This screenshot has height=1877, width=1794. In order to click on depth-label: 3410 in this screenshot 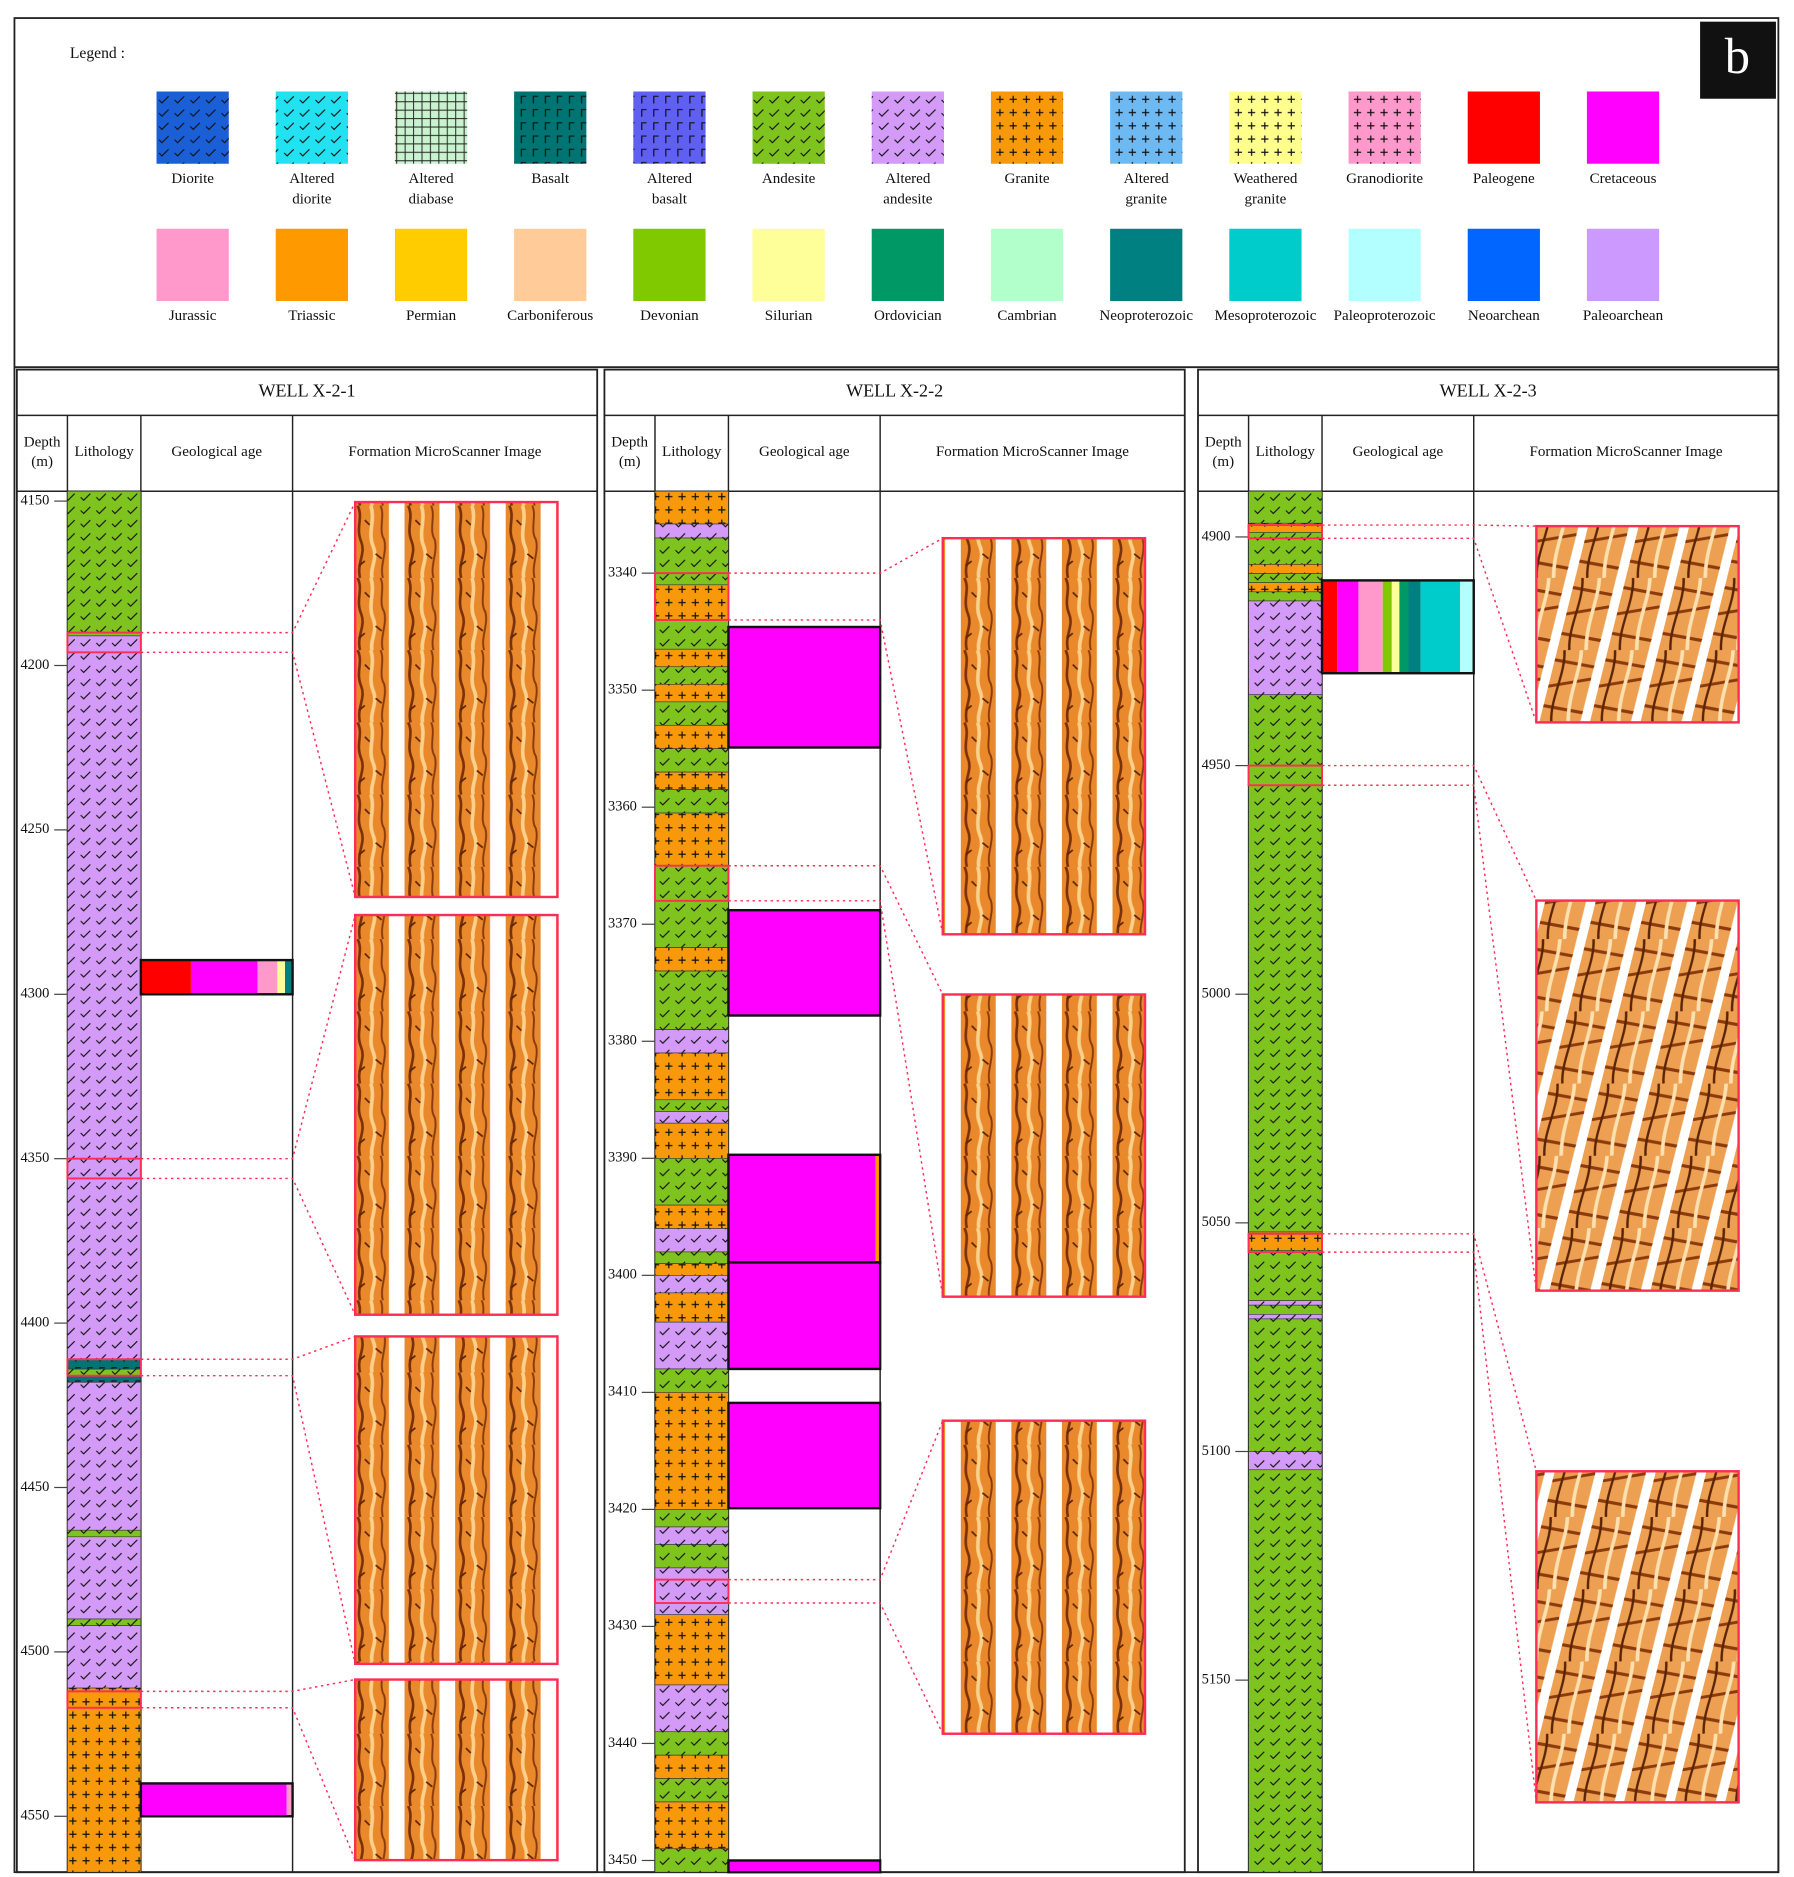, I will do `click(622, 1392)`.